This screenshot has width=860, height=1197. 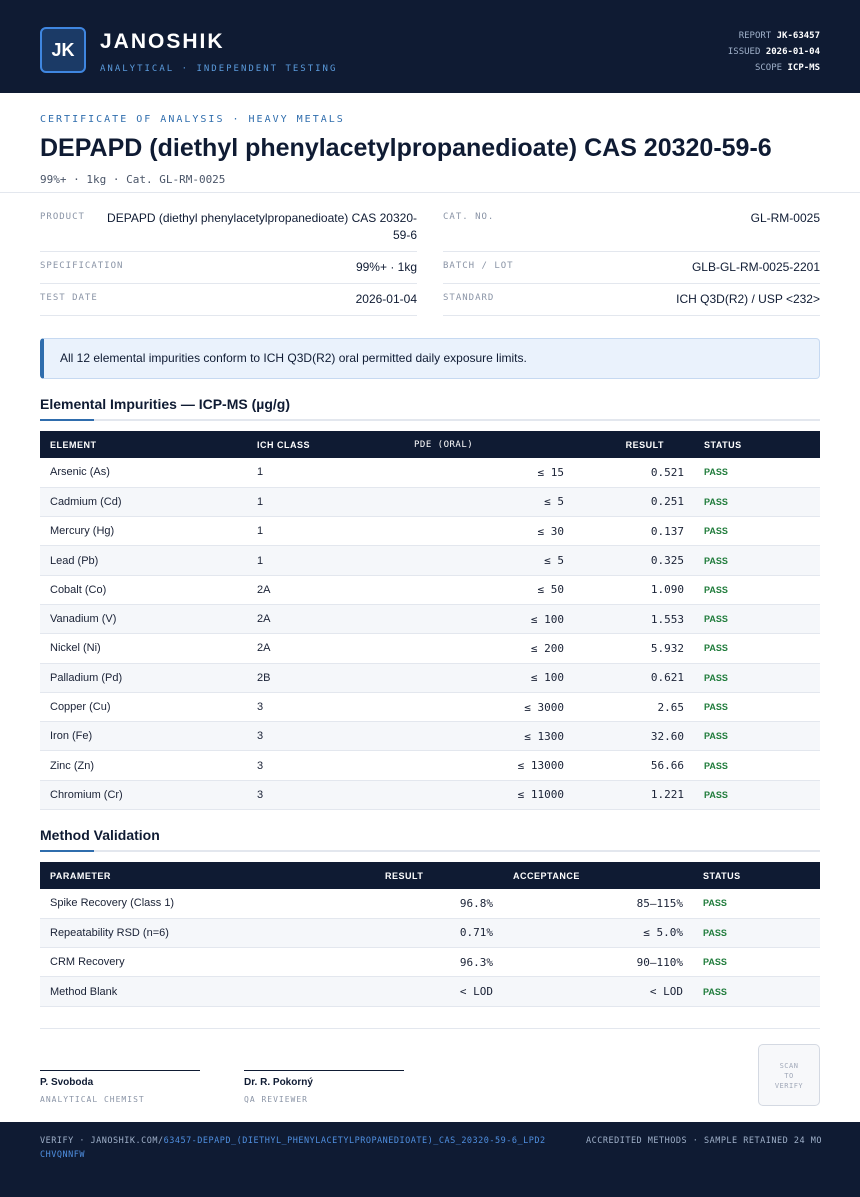 What do you see at coordinates (63, 50) in the screenshot?
I see `brand-logo: JK` at bounding box center [63, 50].